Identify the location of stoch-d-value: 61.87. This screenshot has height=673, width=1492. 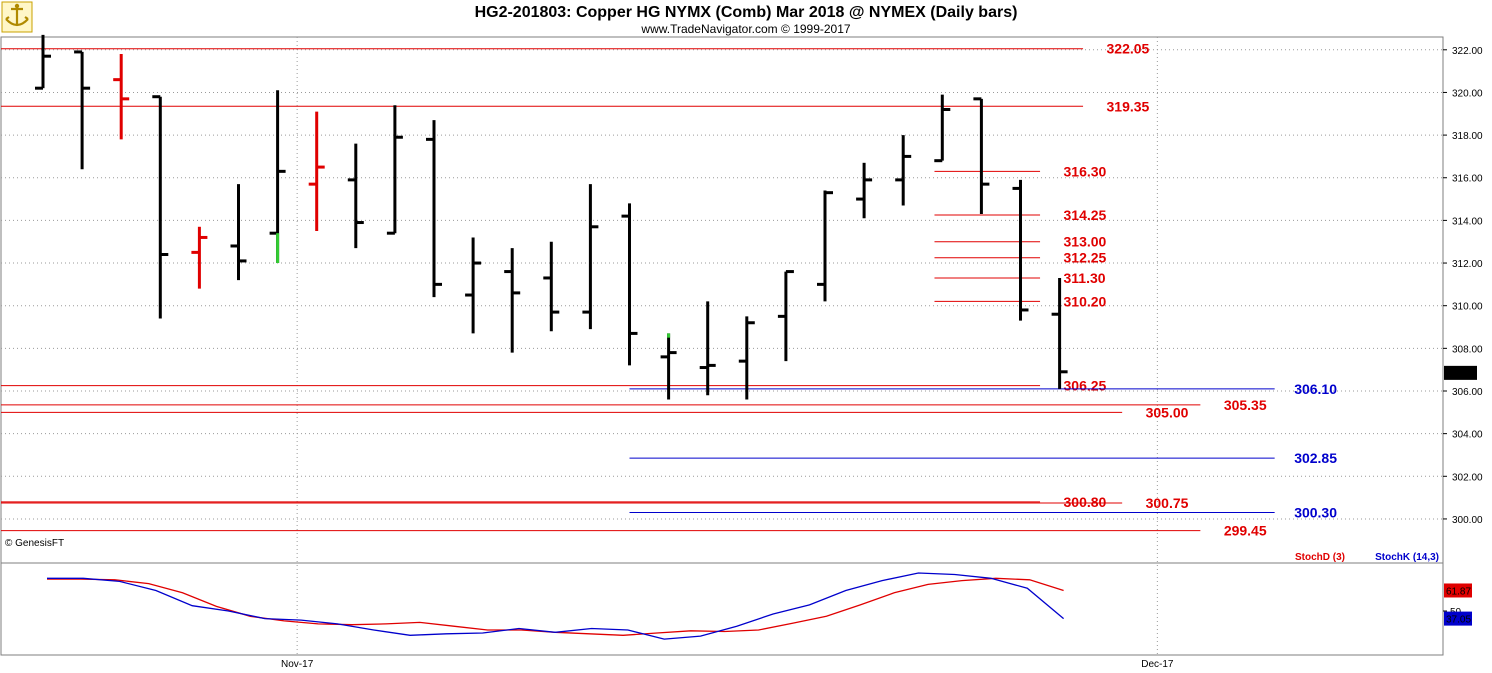
(1458, 590).